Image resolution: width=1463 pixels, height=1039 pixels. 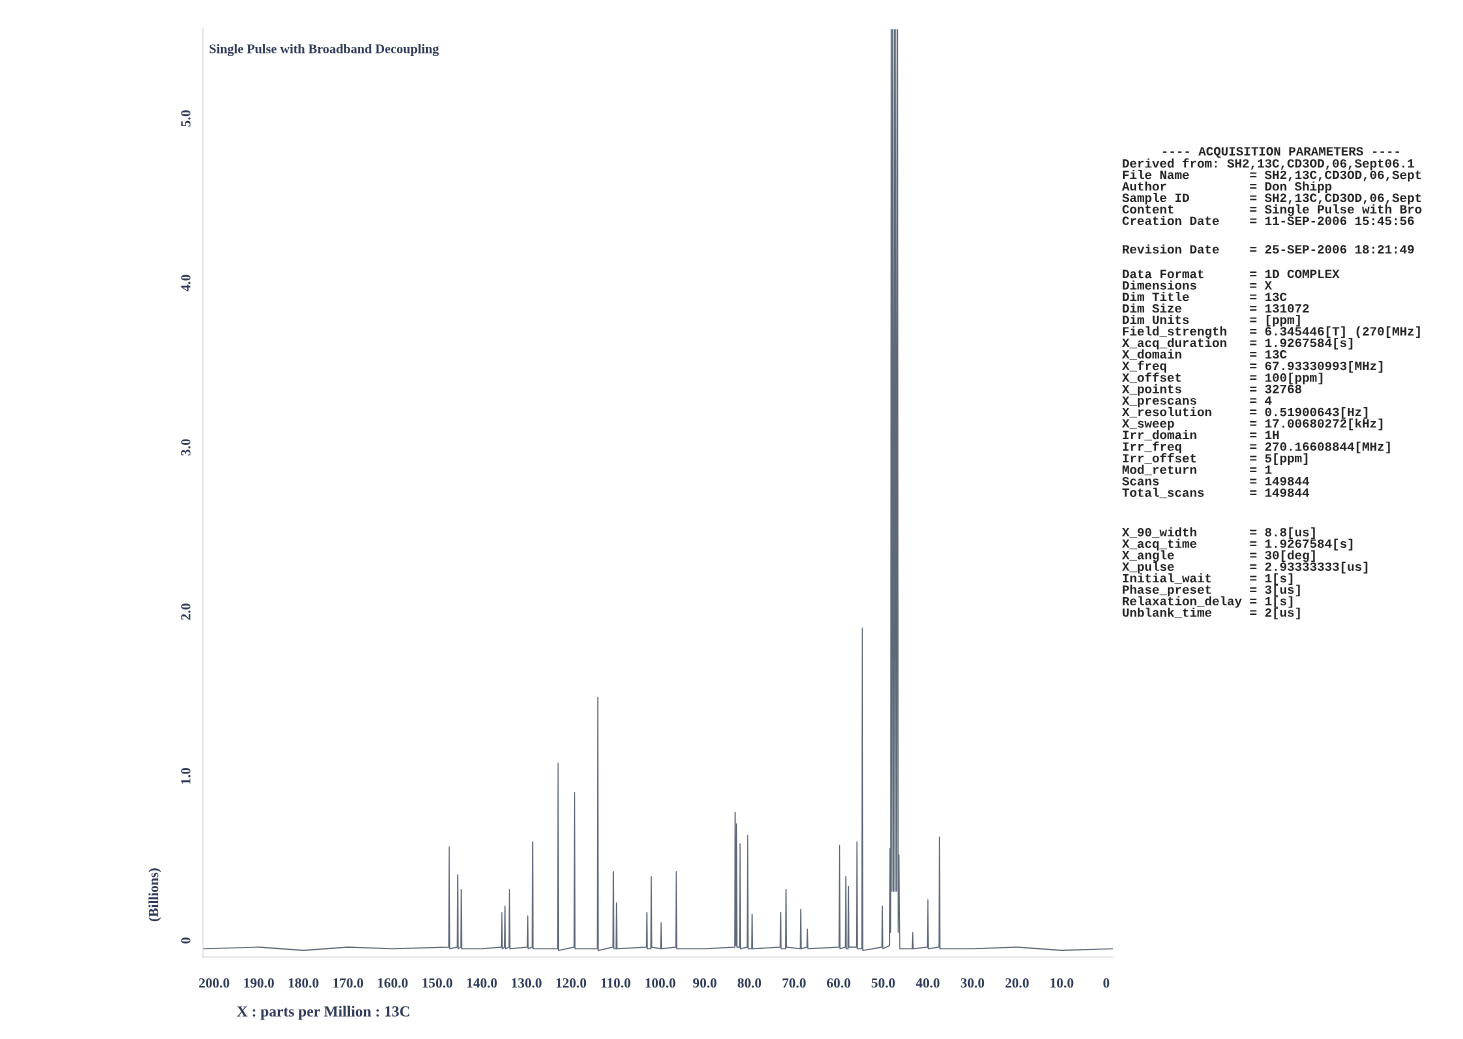 I want to click on text: ---- ACQUISITION PARAMETERS ----, so click(x=1281, y=152).